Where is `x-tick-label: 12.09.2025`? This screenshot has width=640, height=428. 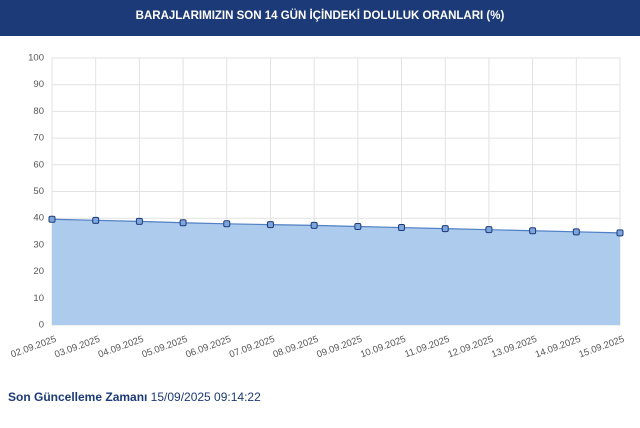
x-tick-label: 12.09.2025 is located at coordinates (470, 347).